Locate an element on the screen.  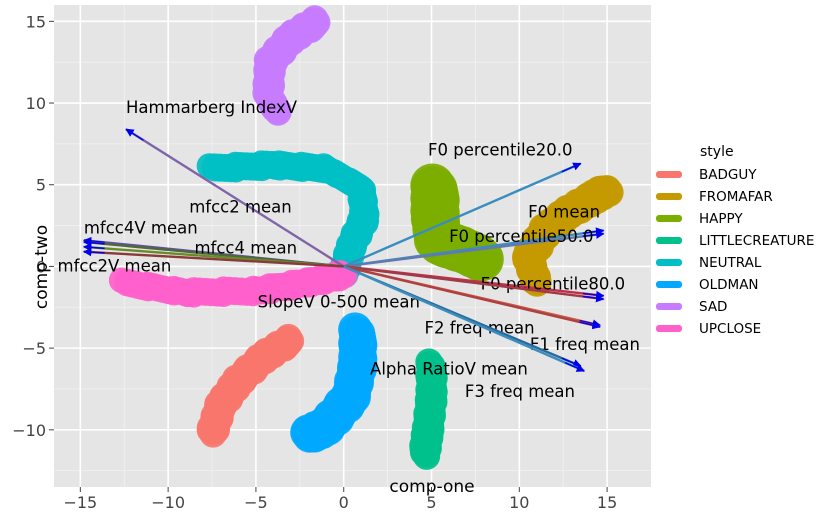
x-tick-label: −10 is located at coordinates (168, 502).